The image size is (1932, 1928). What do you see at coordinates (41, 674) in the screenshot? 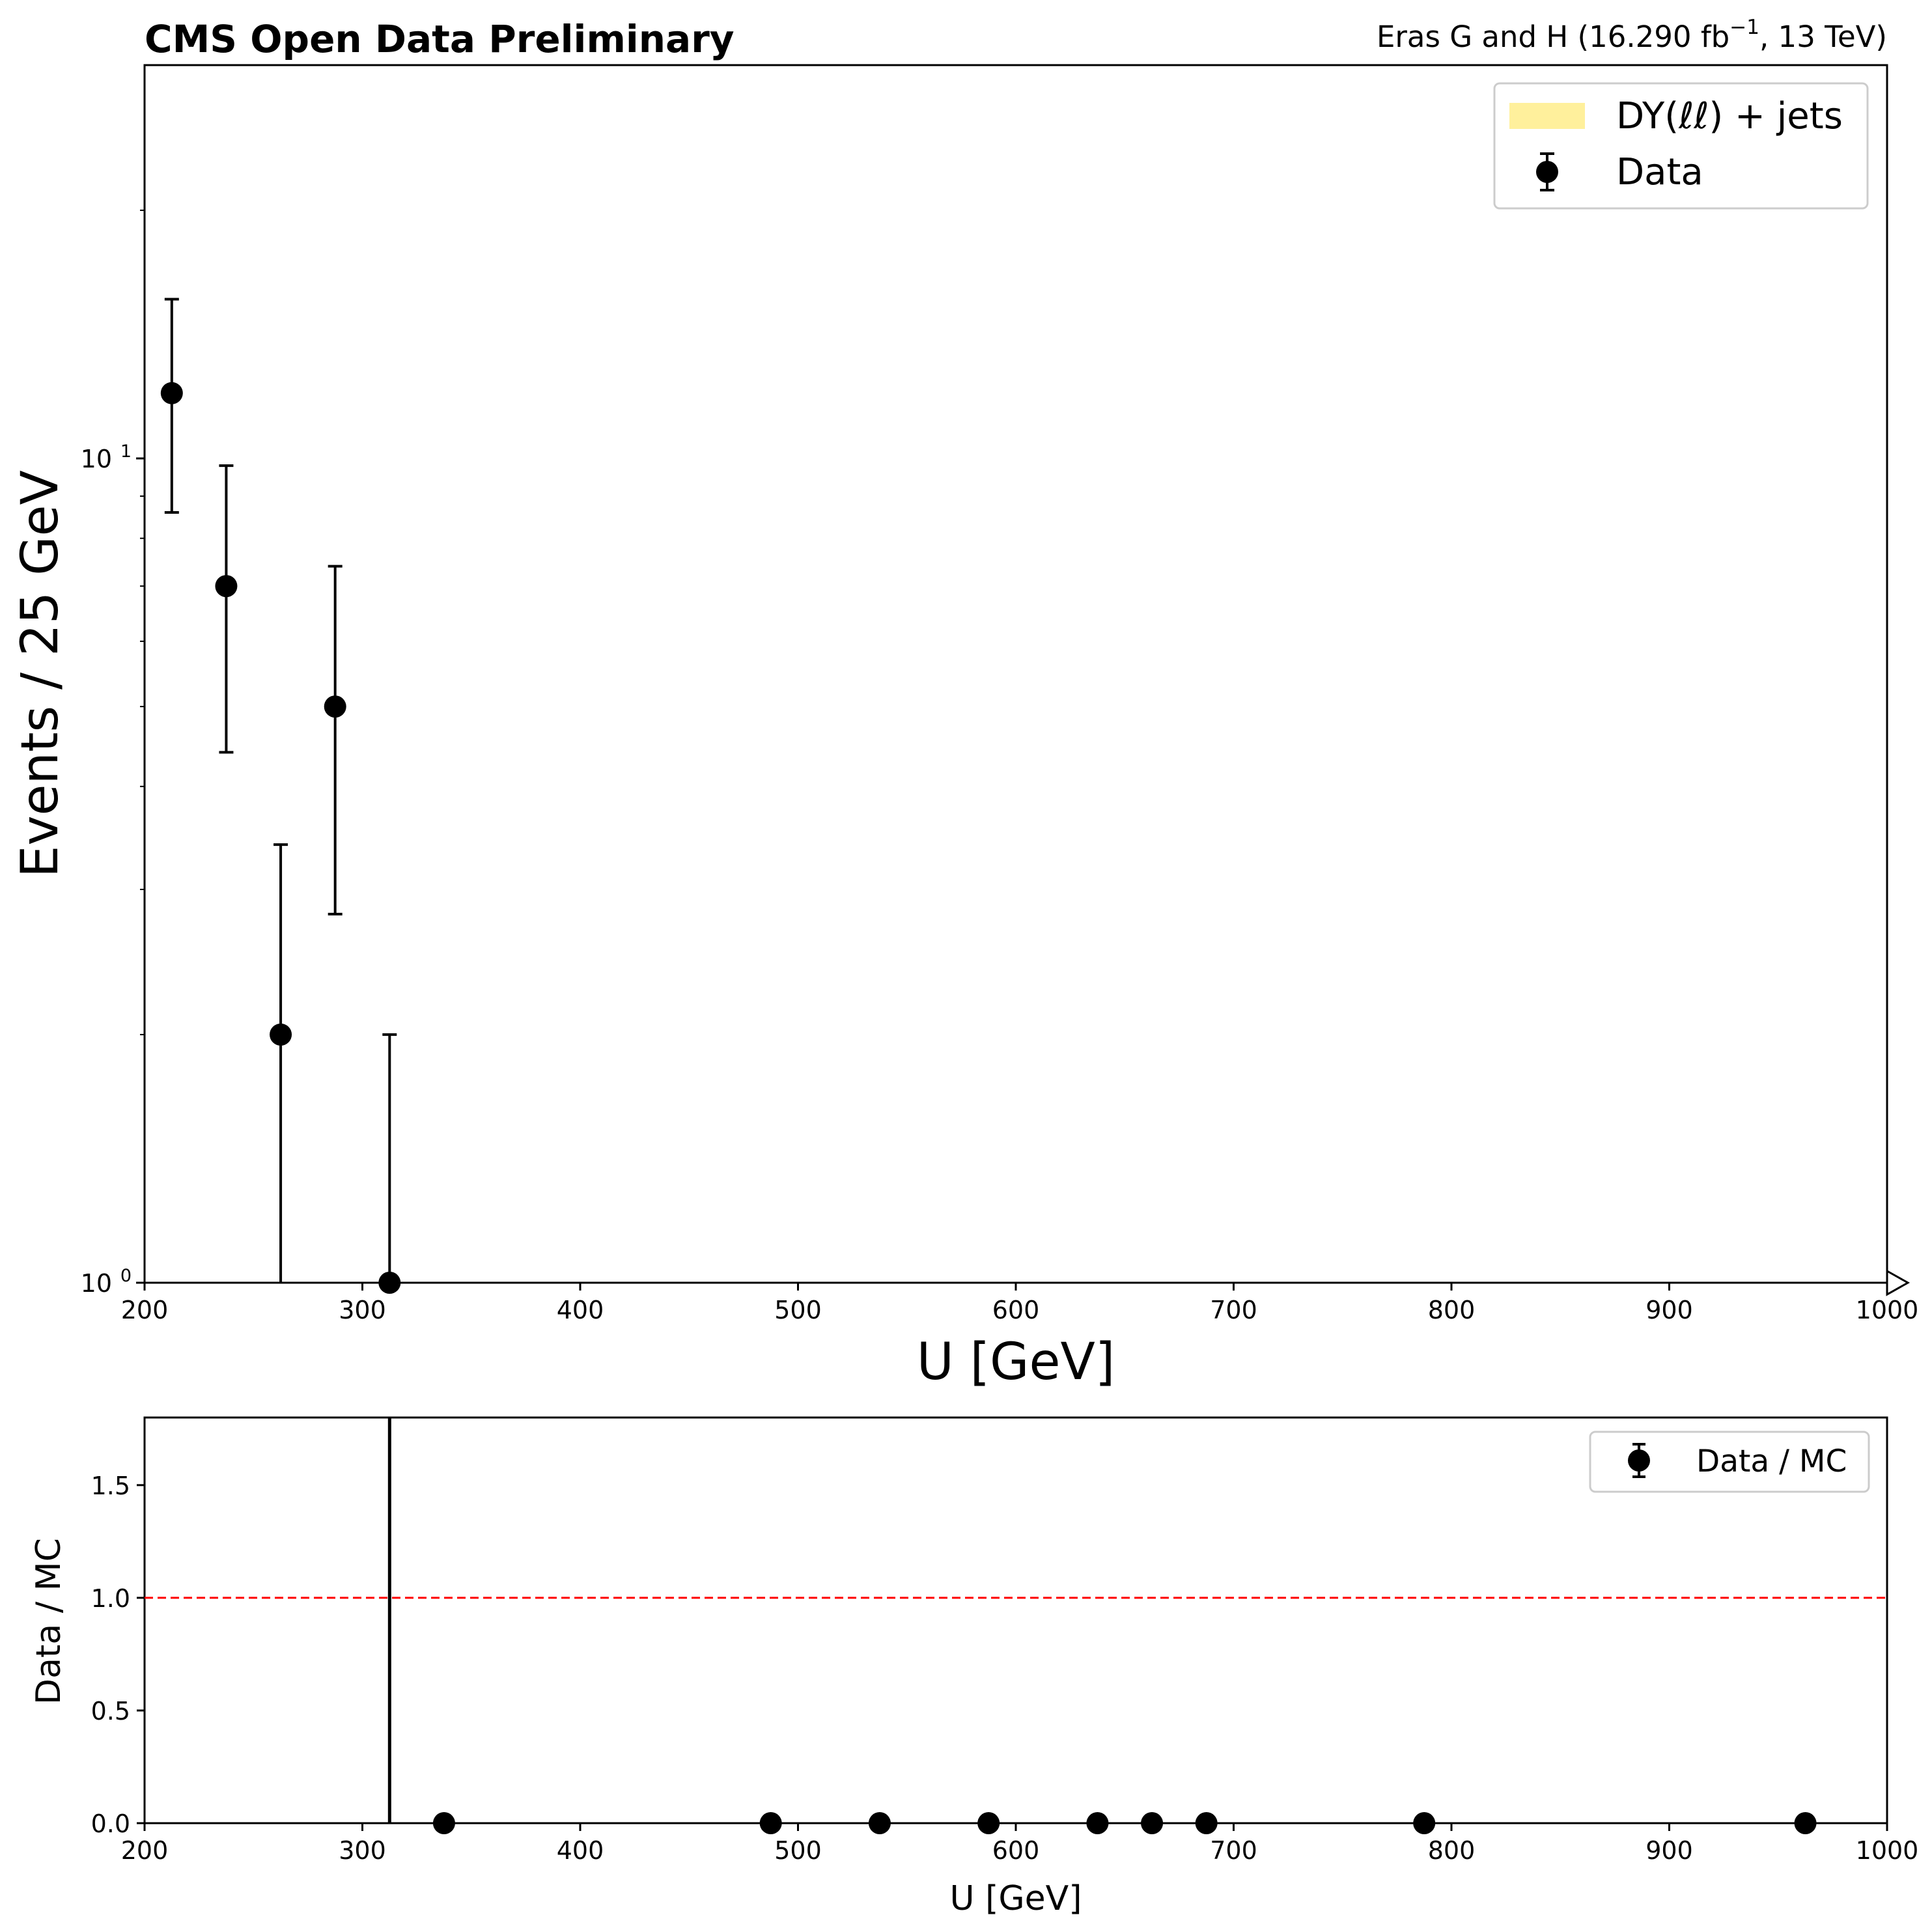
I see `main-y-axis-title: Events / 25 GeV` at bounding box center [41, 674].